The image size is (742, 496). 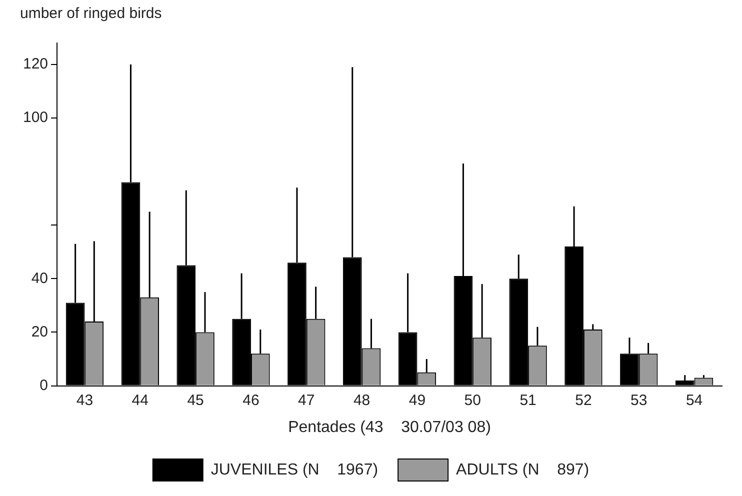 I want to click on x-tick-label: 50, so click(x=472, y=400).